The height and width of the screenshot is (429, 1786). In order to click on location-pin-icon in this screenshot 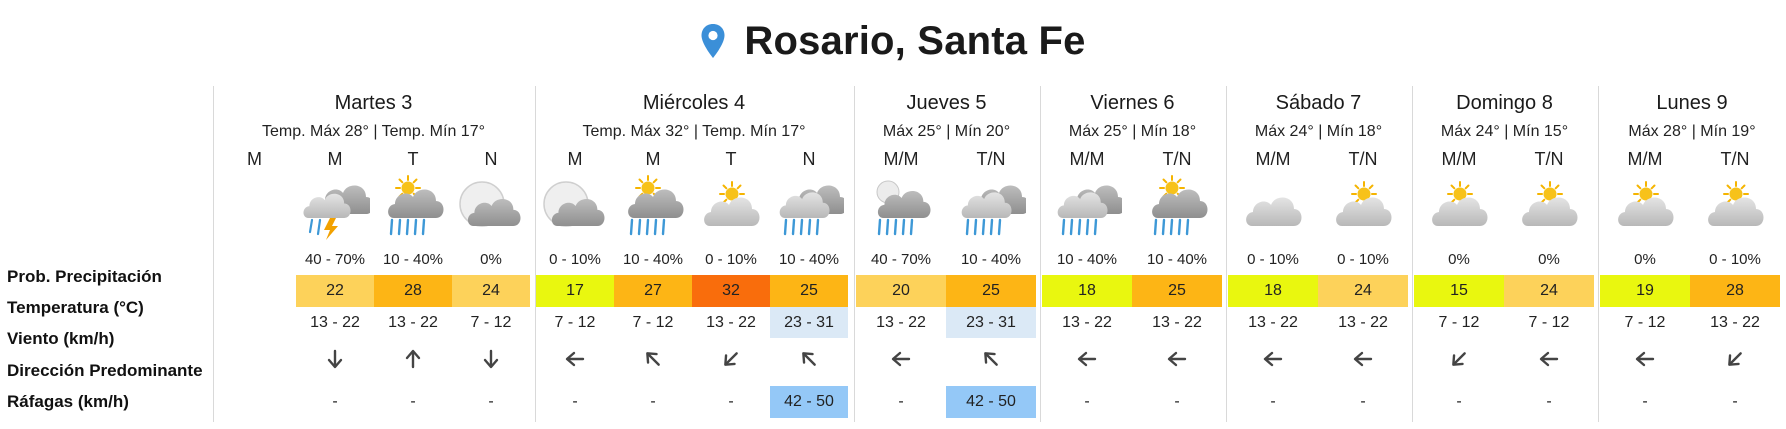, I will do `click(713, 41)`.